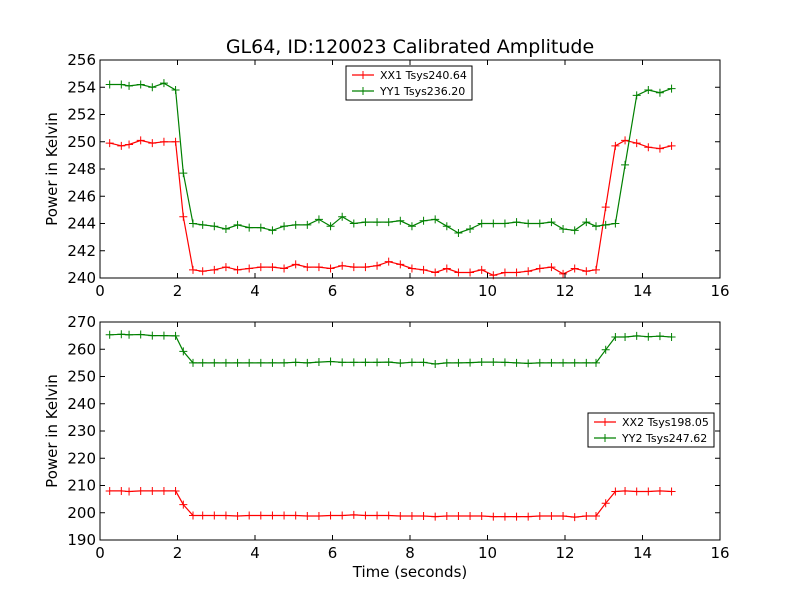  What do you see at coordinates (81, 431) in the screenshot?
I see `y-tick-label: 230` at bounding box center [81, 431].